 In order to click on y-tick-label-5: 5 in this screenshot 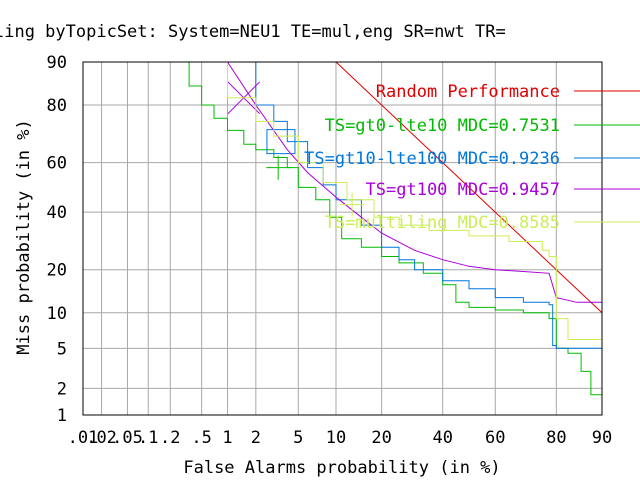, I will do `click(62, 349)`.